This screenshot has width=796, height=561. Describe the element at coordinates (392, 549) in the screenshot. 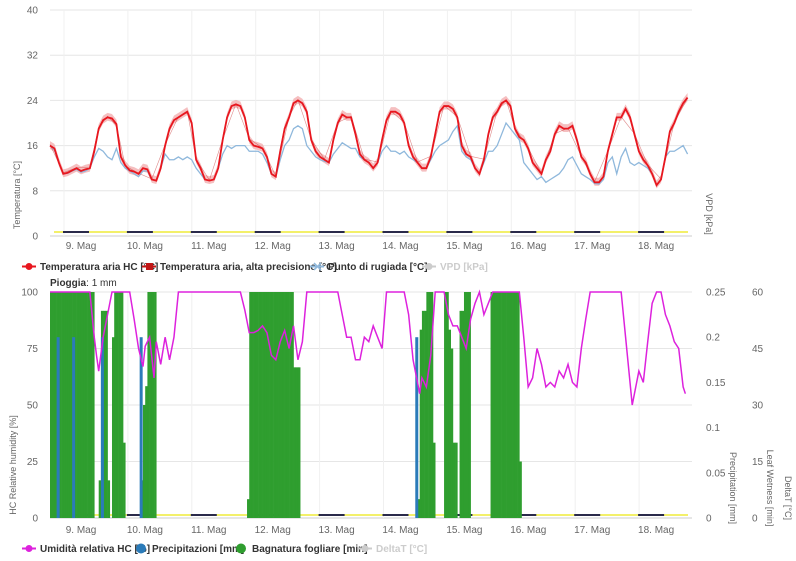

I see `legend-item: DeltaT [°C]` at that location.